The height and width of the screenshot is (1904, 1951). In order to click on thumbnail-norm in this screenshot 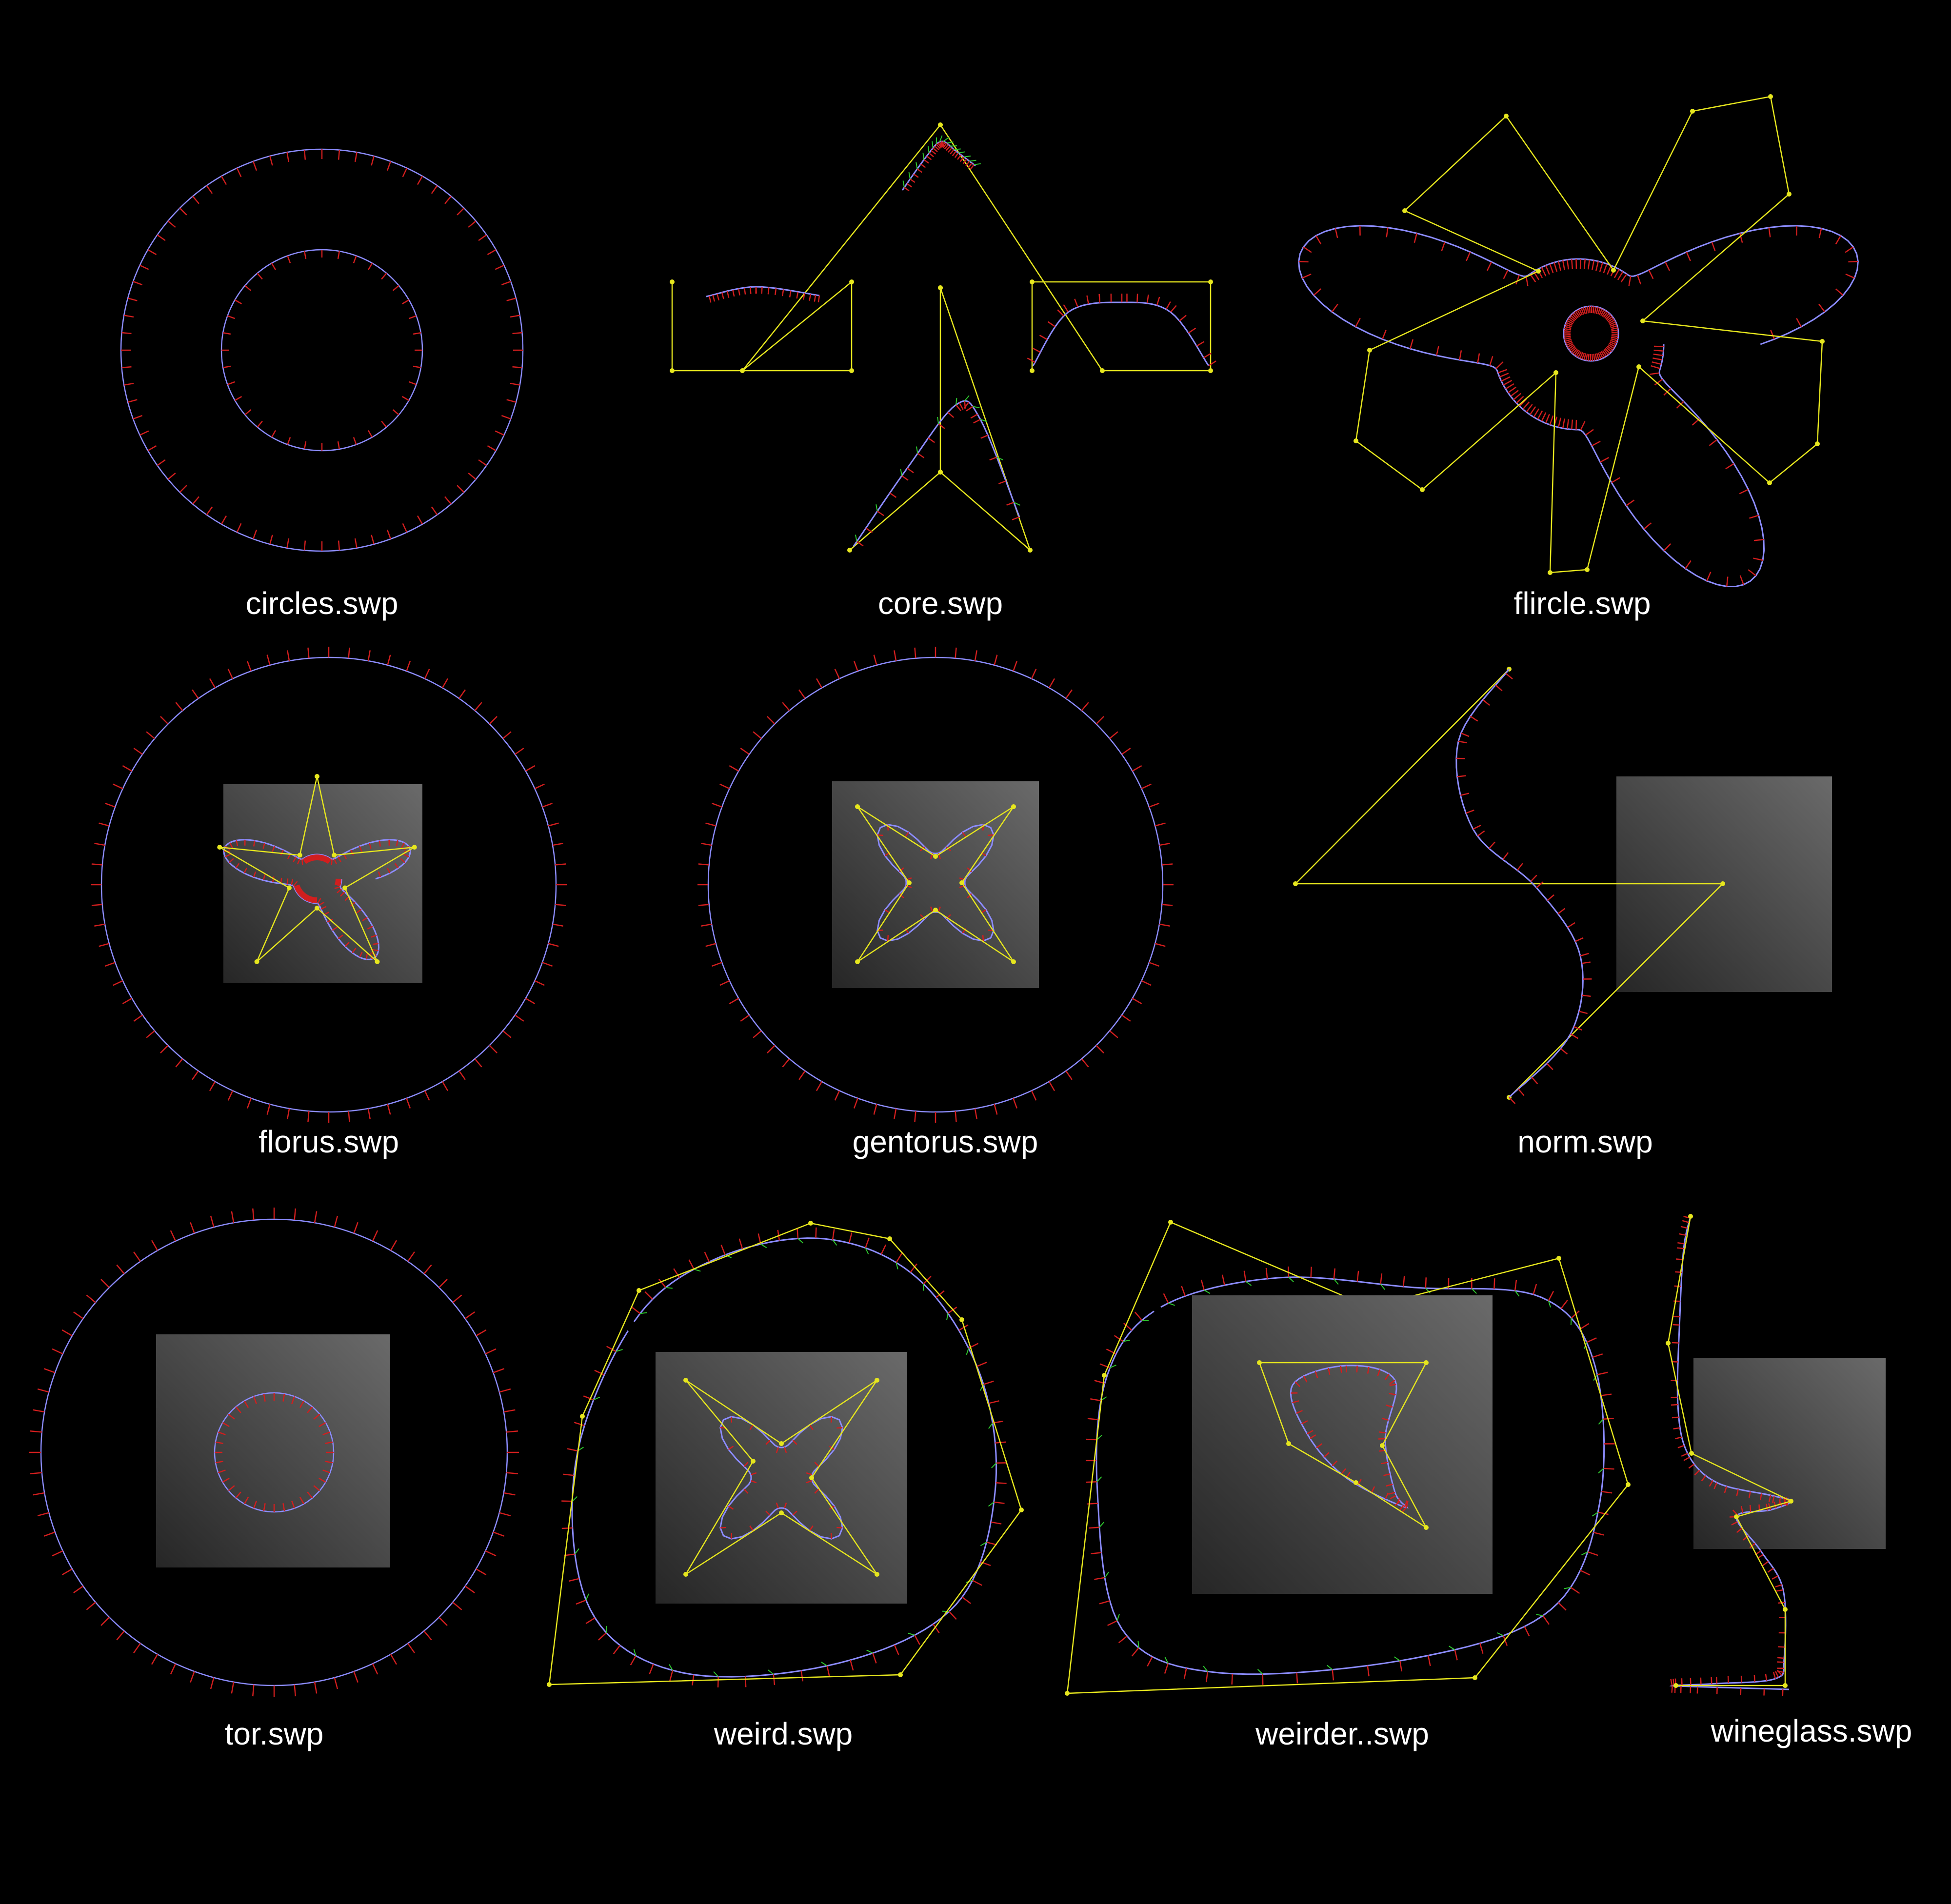, I will do `click(1562, 885)`.